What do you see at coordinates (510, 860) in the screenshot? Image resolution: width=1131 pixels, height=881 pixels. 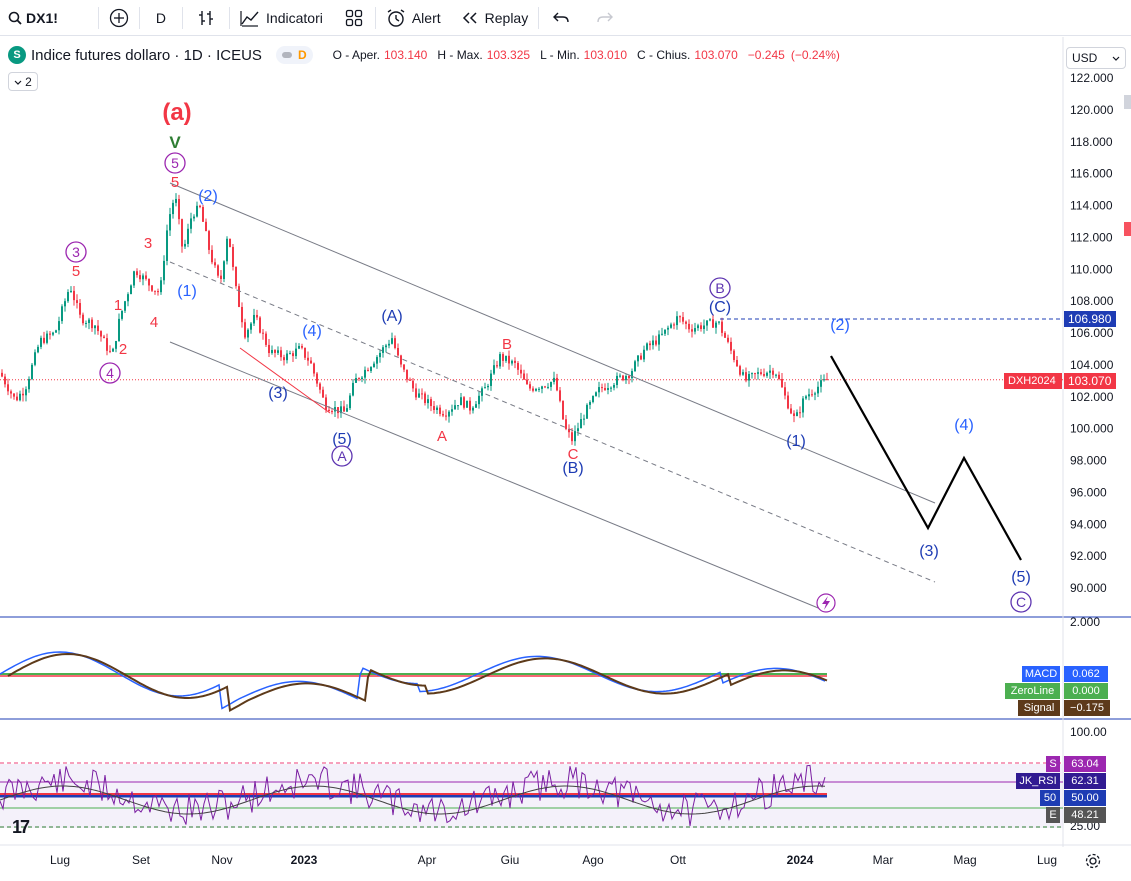 I see `time-axis-tick: Giu` at bounding box center [510, 860].